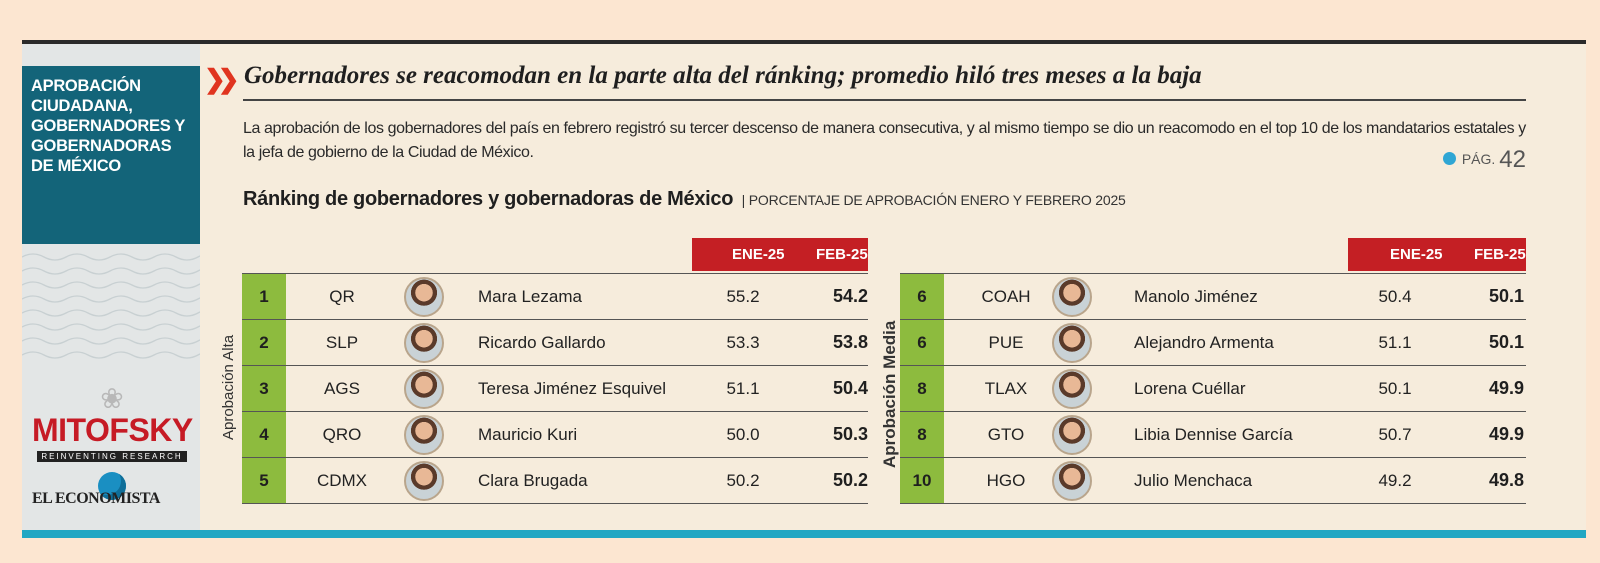 The height and width of the screenshot is (563, 1600). What do you see at coordinates (1193, 480) in the screenshot?
I see `governor-name: Julio Menchaca` at bounding box center [1193, 480].